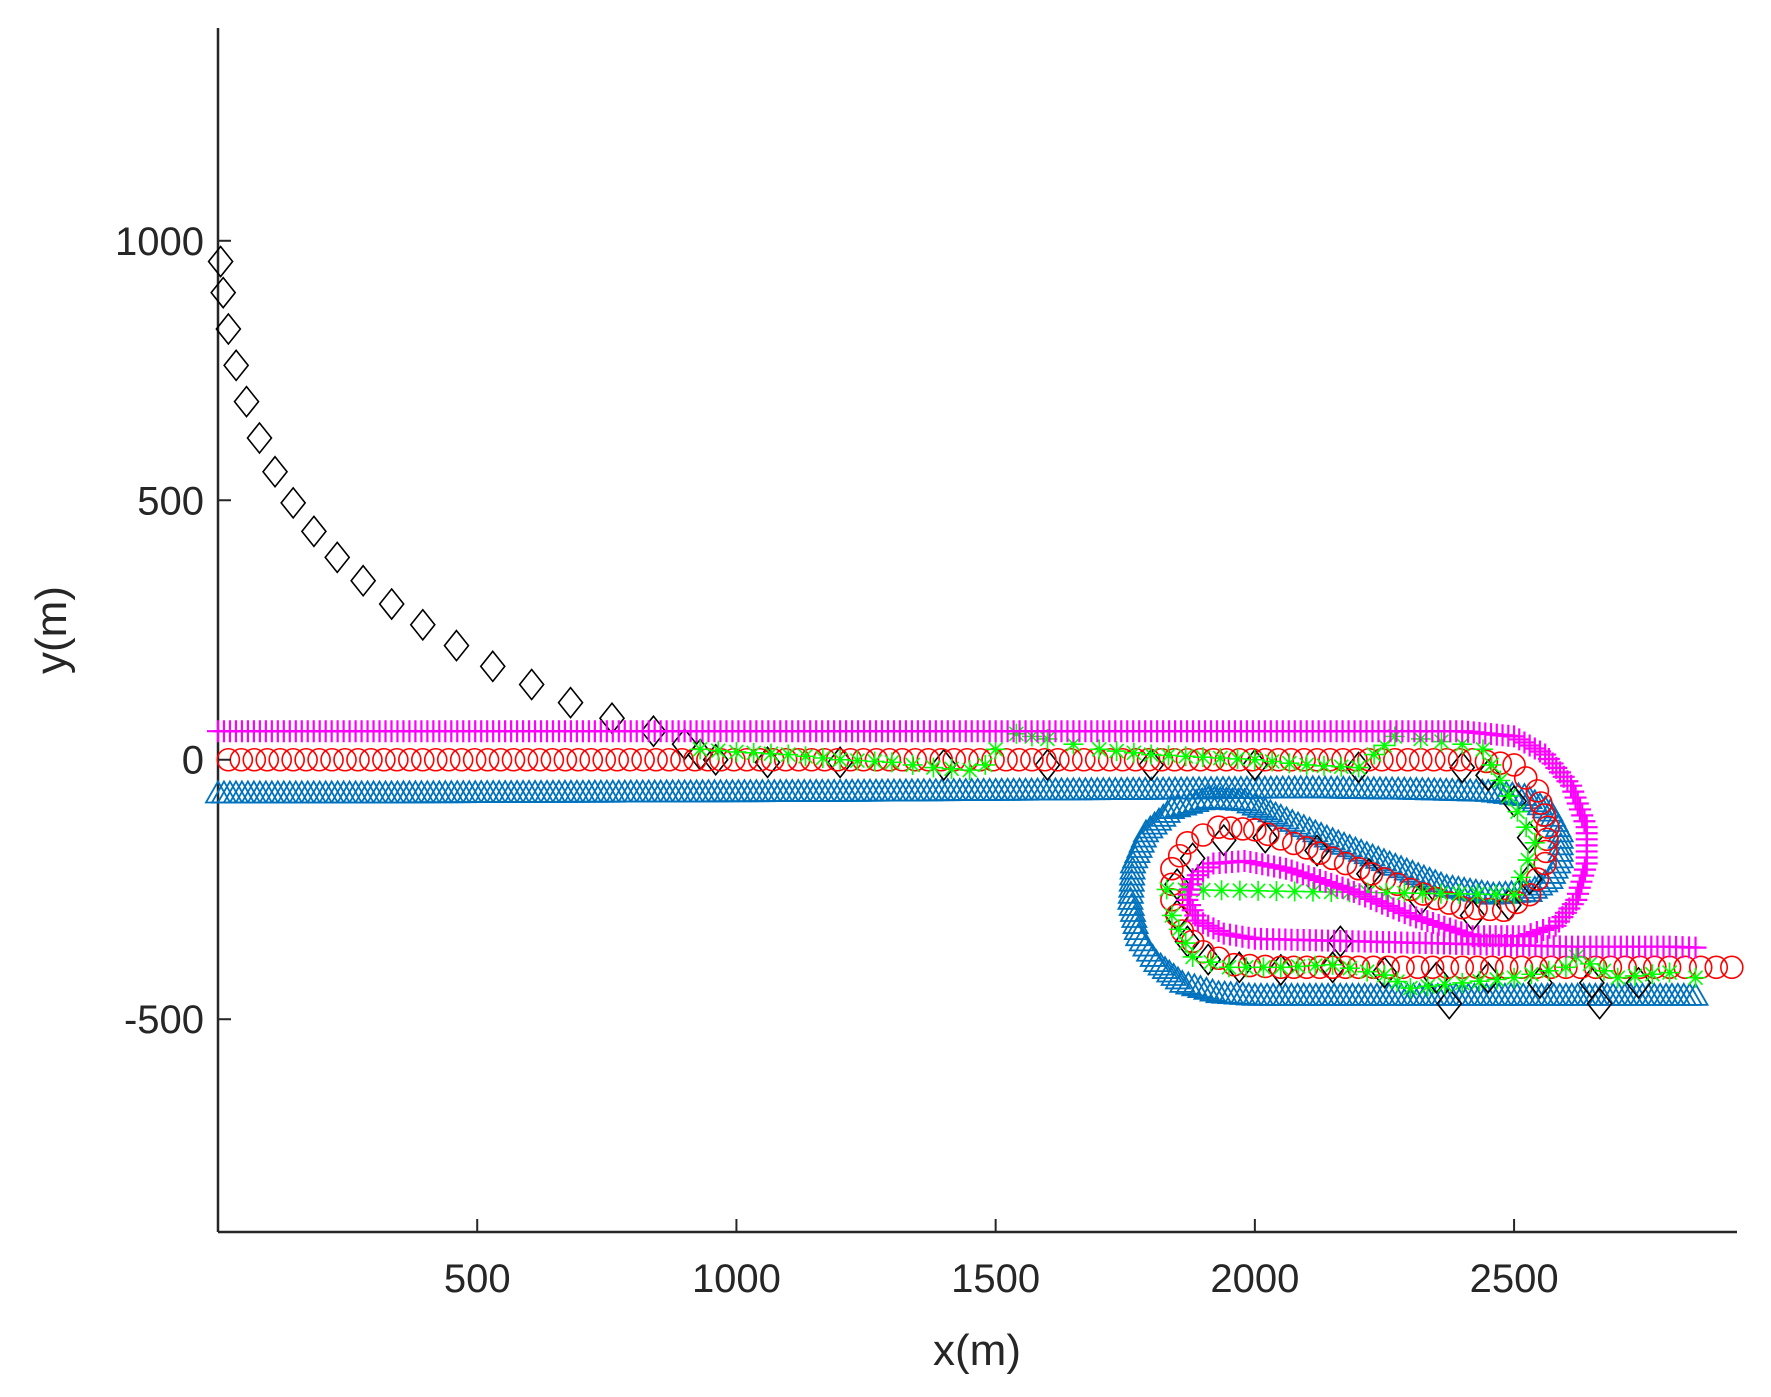 The height and width of the screenshot is (1397, 1771). I want to click on x-ticks: 500 1000 1500 2000 2500, so click(1001, 1260).